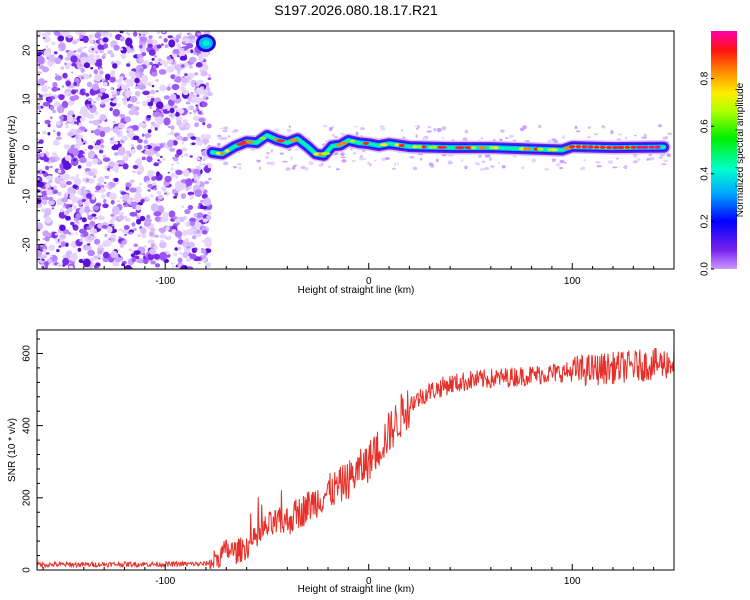  What do you see at coordinates (740, 149) in the screenshot?
I see `colorbar-label: Normalized spectral amplitude` at bounding box center [740, 149].